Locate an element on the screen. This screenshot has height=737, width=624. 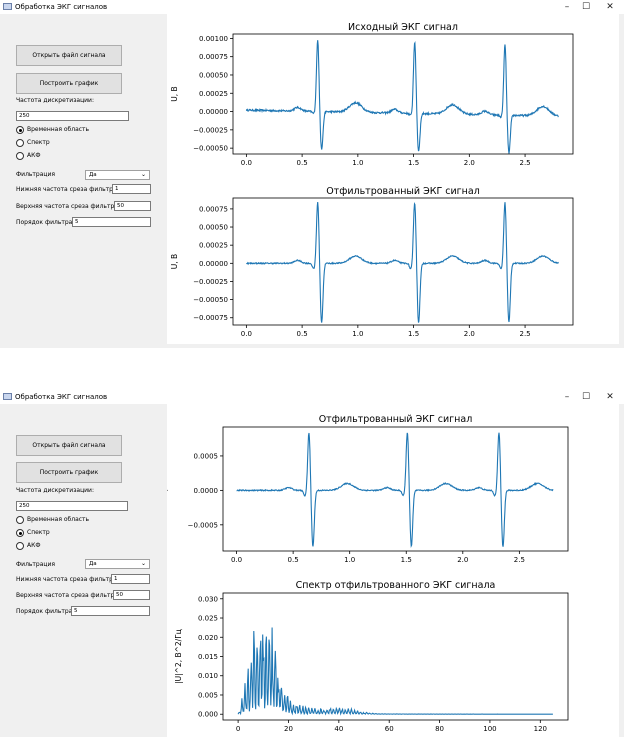
app-icon is located at coordinates (7, 396).